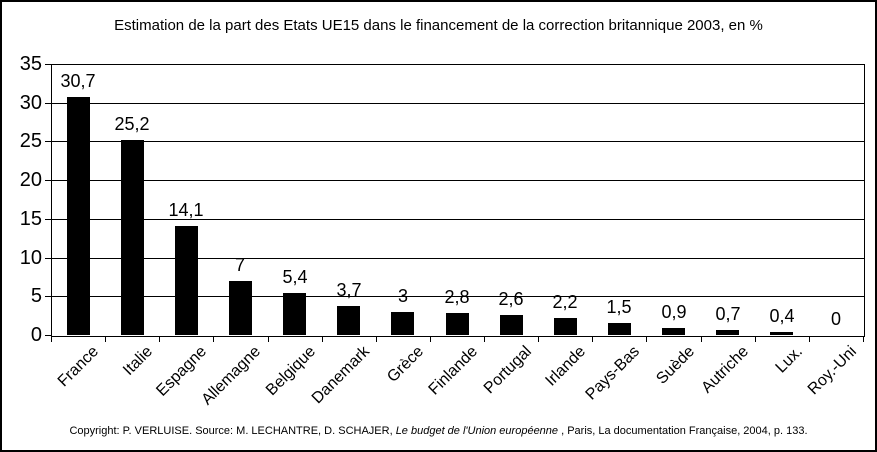  What do you see at coordinates (565, 302) in the screenshot?
I see `bar-value-label: 2,2` at bounding box center [565, 302].